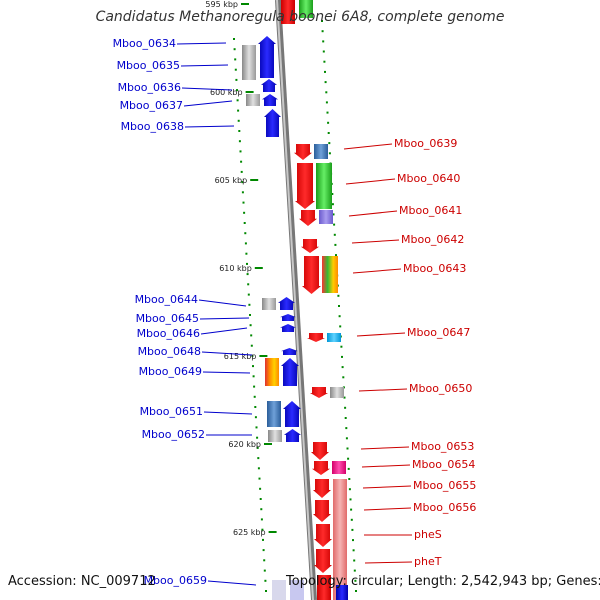  I want to click on accession-text: Accession: NC_009712, so click(82, 581).